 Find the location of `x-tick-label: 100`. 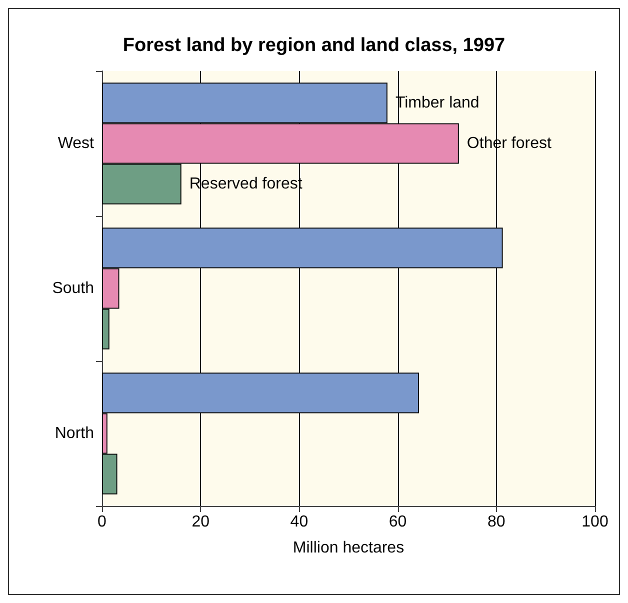

x-tick-label: 100 is located at coordinates (595, 522).